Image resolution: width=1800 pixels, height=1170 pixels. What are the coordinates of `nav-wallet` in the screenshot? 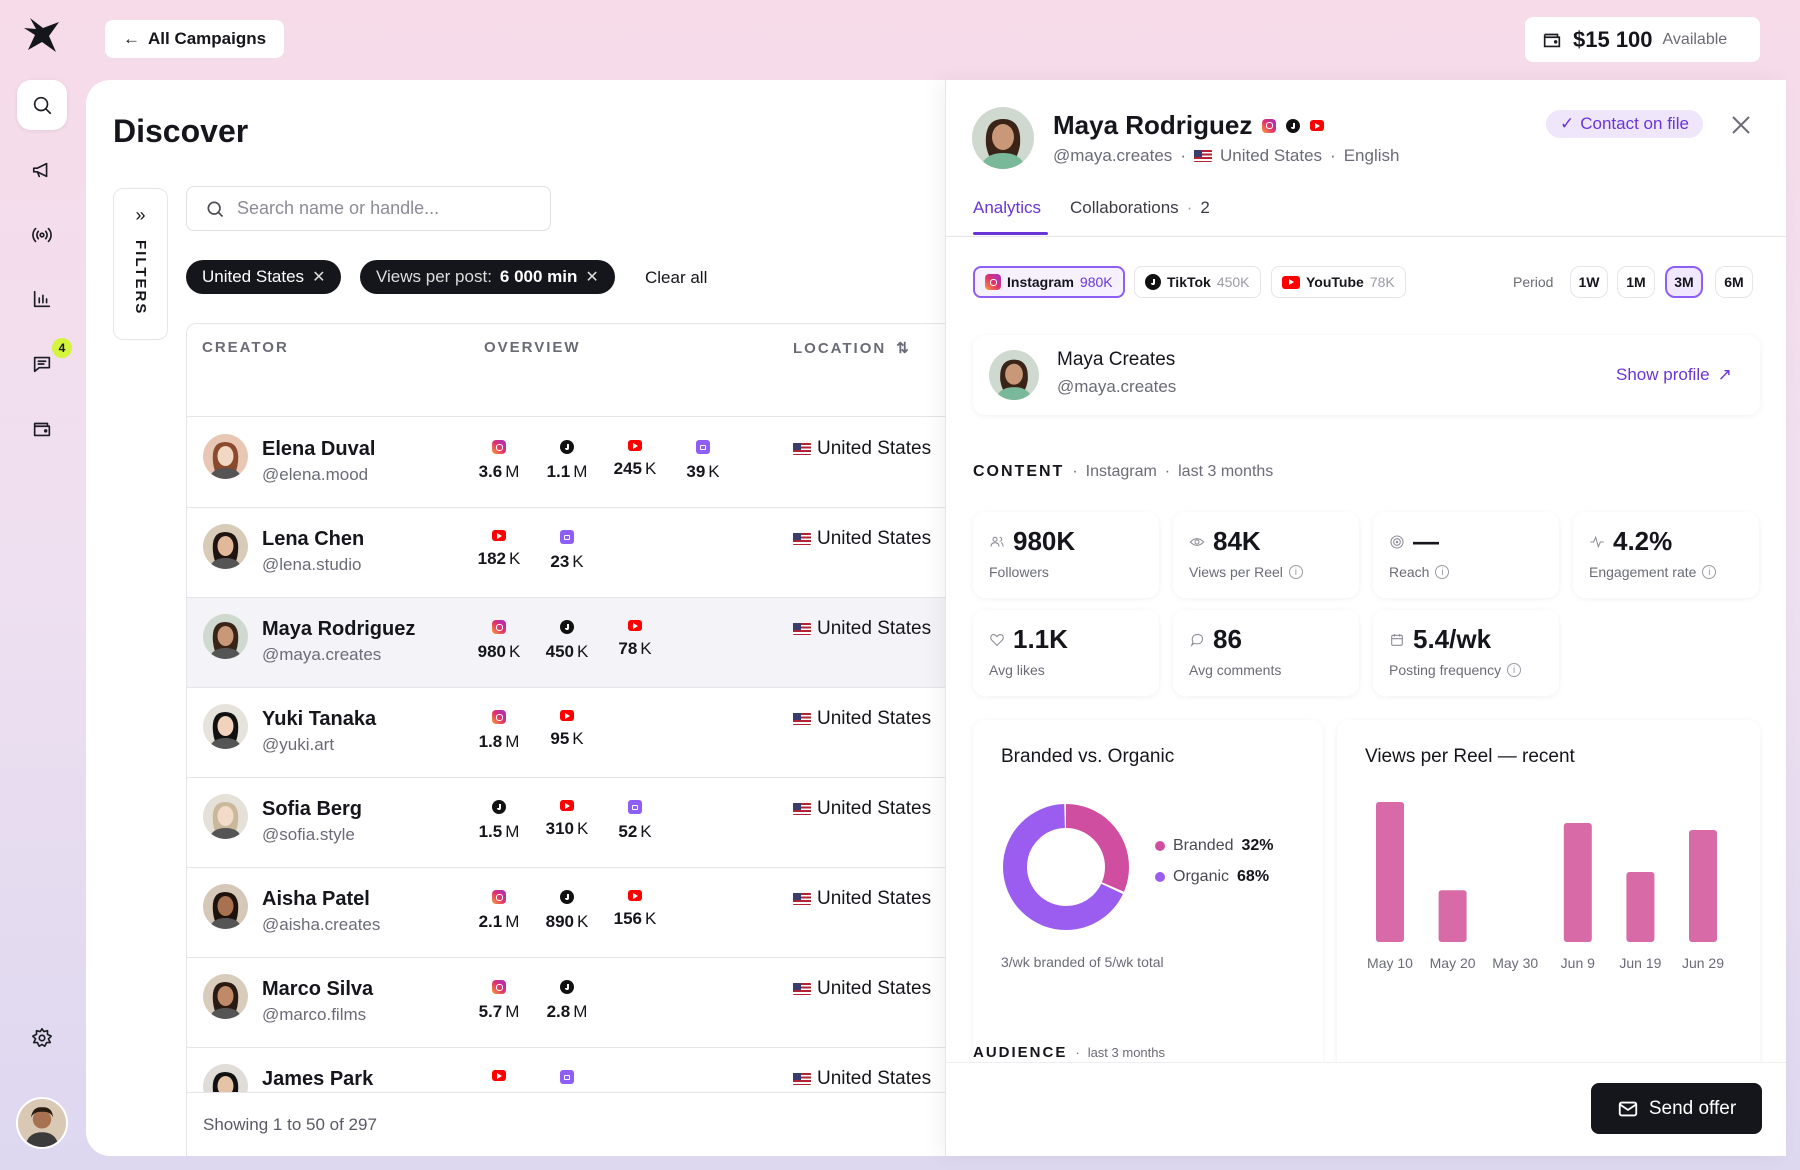 It's located at (42, 429).